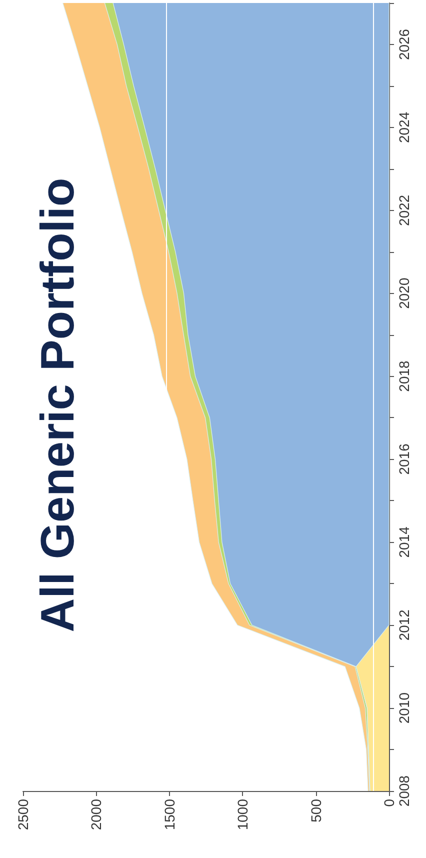 The image size is (426, 858). I want to click on y-tick-label: 2026, so click(404, 44).